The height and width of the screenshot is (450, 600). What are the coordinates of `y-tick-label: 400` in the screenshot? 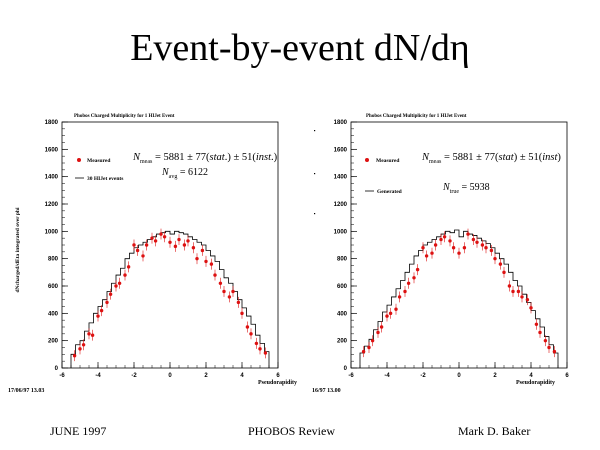 It's located at (53, 314).